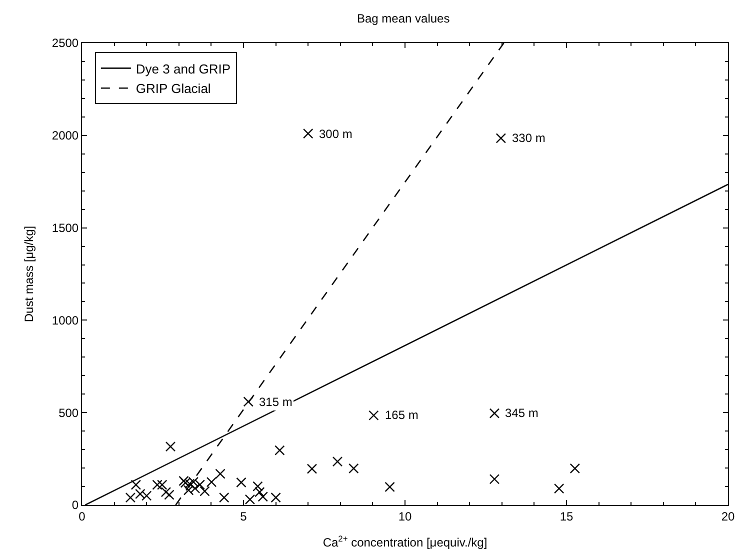 Image resolution: width=747 pixels, height=560 pixels. Describe the element at coordinates (405, 516) in the screenshot. I see `x-tick-label: 10` at that location.